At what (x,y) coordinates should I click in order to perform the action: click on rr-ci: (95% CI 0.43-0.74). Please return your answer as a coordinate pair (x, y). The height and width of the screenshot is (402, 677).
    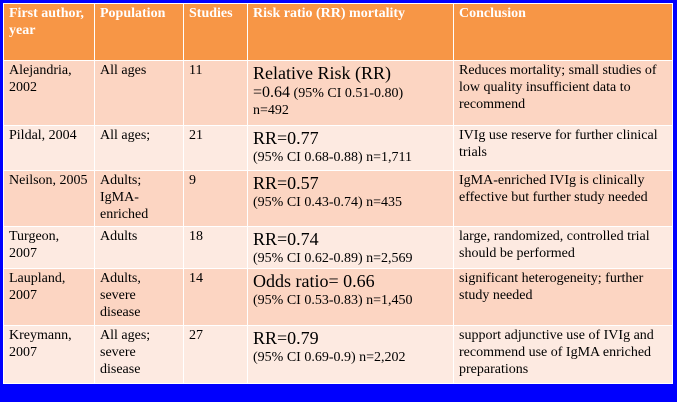
    Looking at the image, I should click on (308, 202).